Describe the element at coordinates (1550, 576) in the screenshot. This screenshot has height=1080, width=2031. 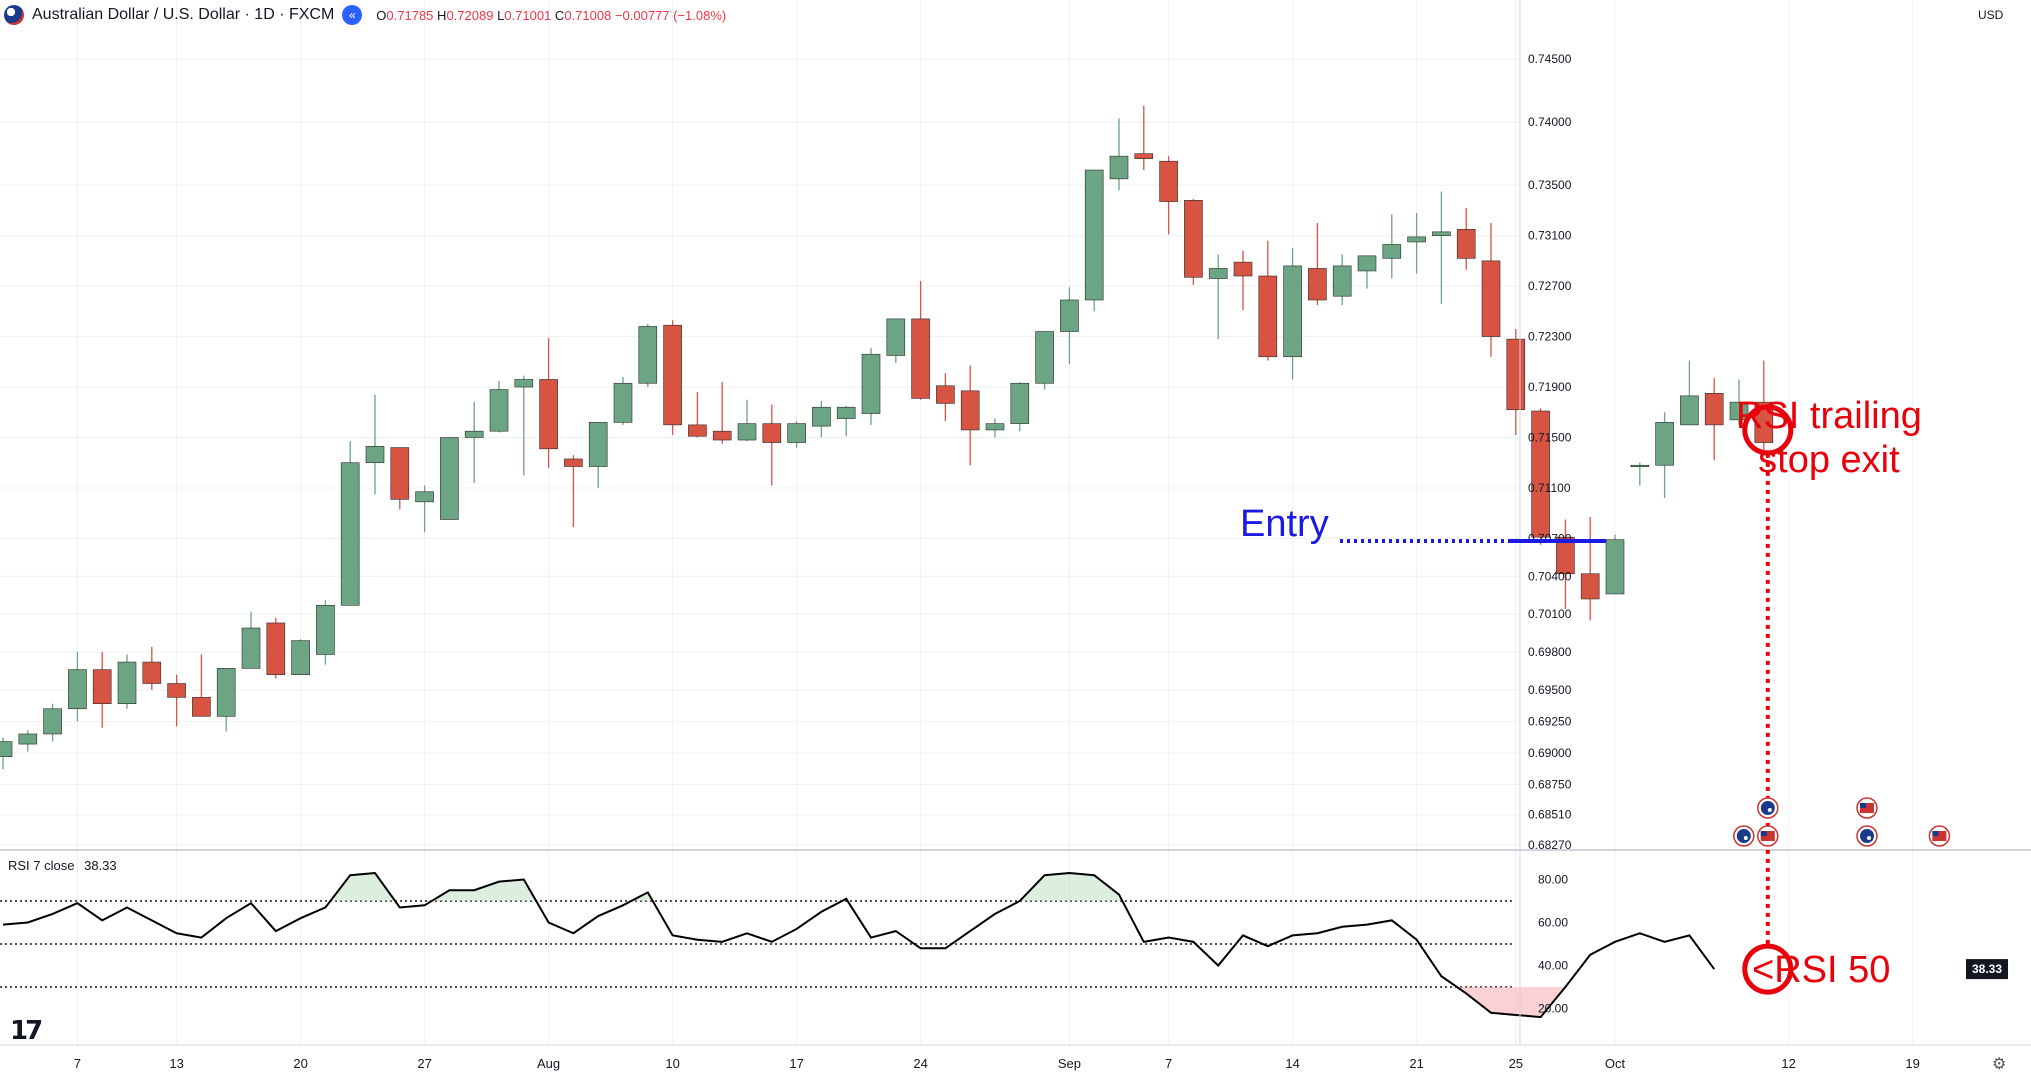
I see `price-tick-label: 0.70400` at that location.